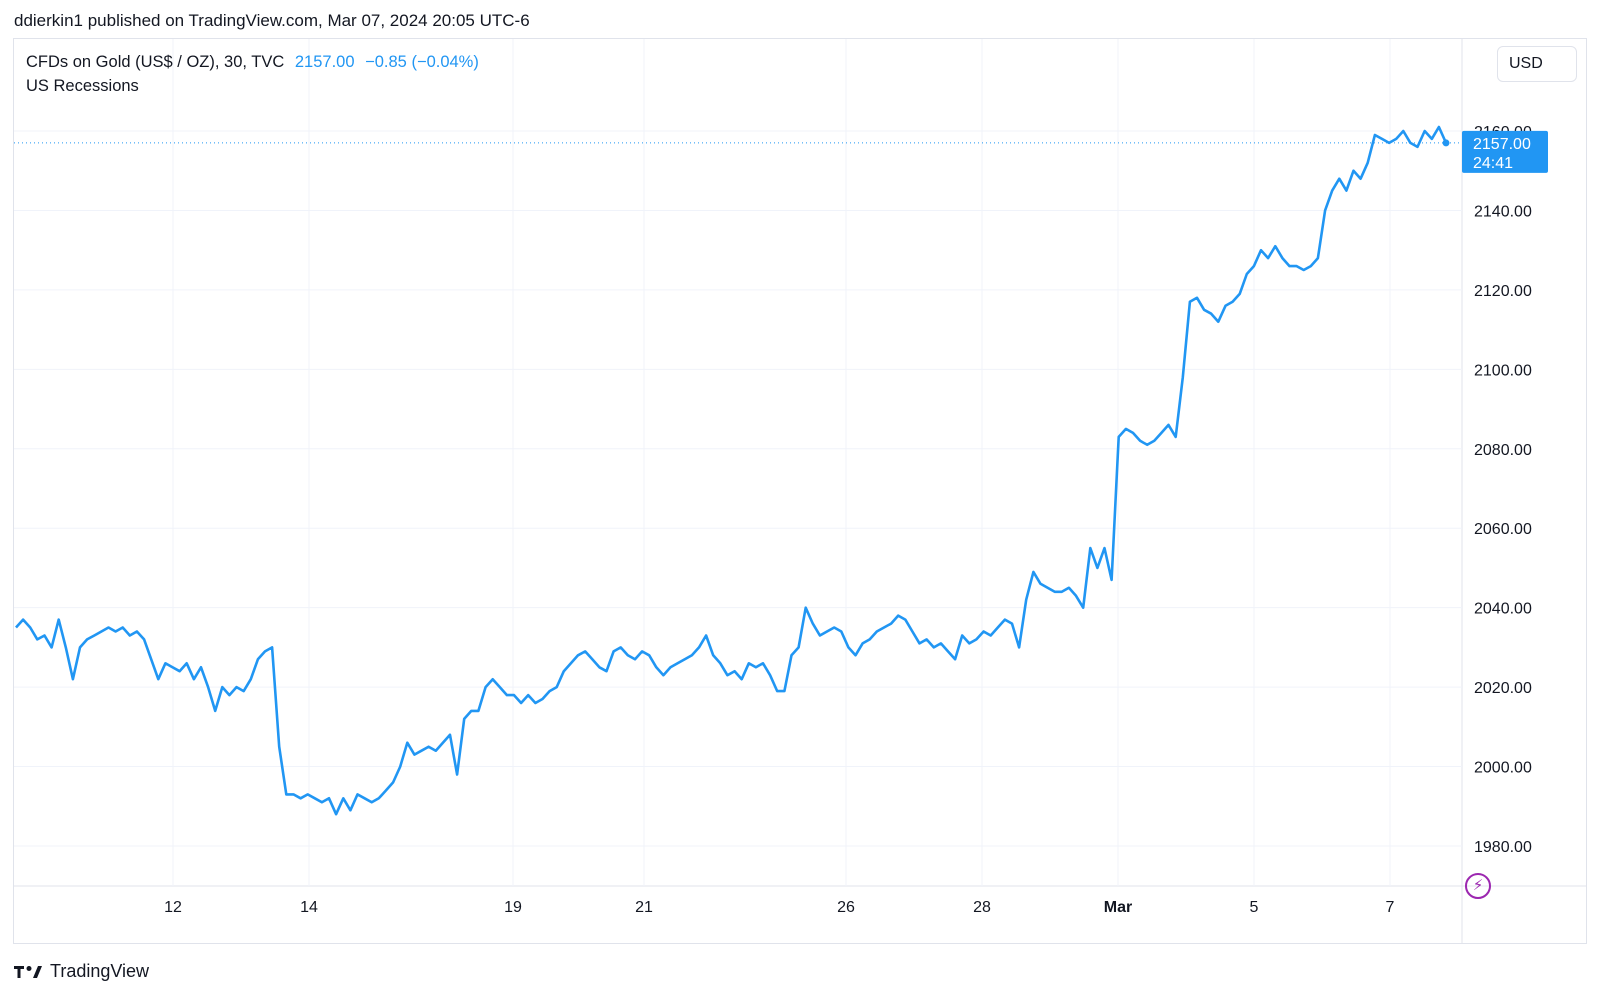 This screenshot has height=994, width=1600. I want to click on legend-change: −0.85 (−0.04%), so click(422, 62).